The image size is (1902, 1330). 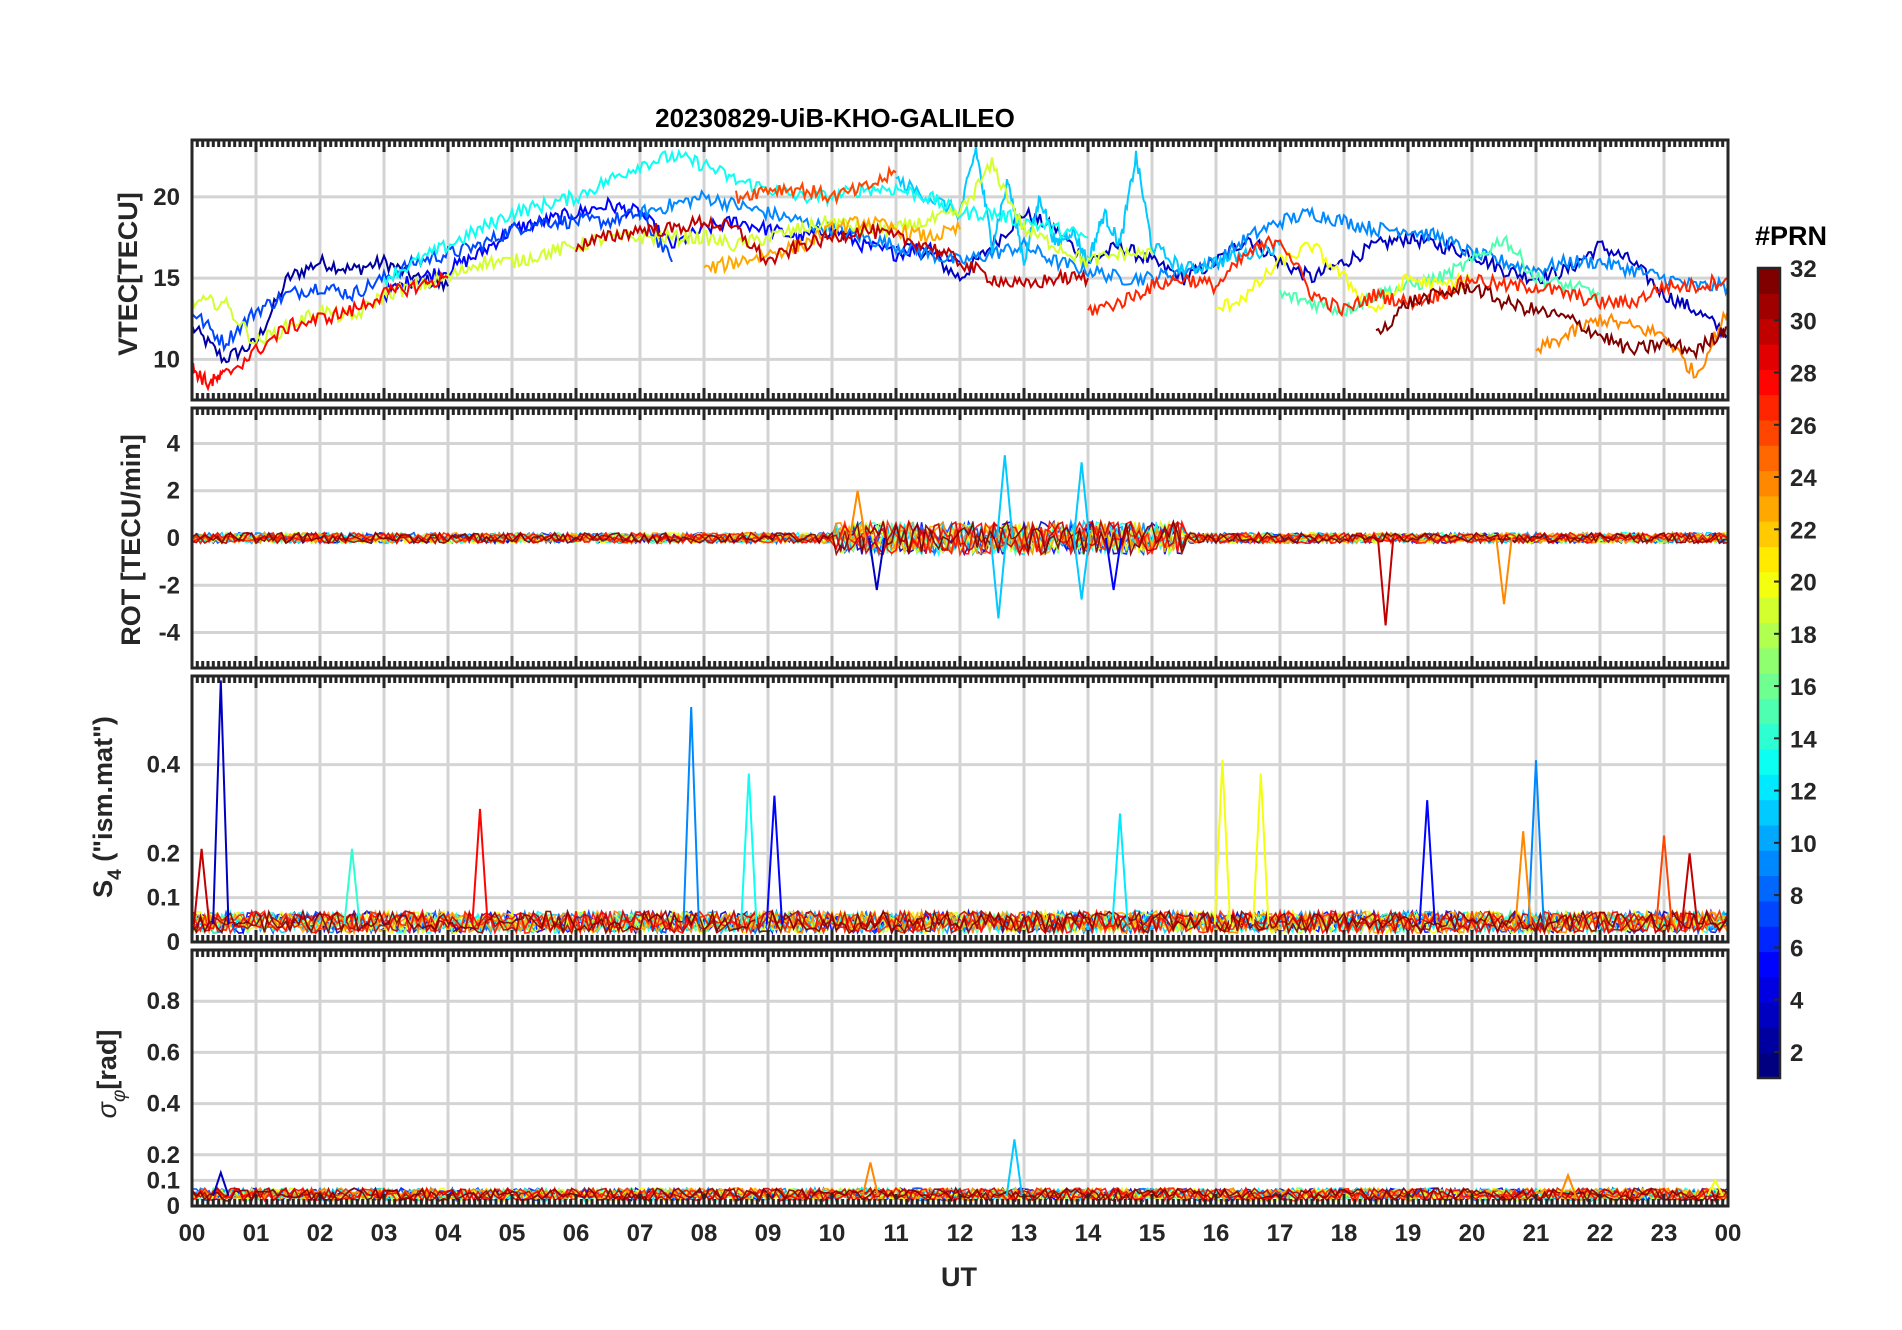 I want to click on data-layer, so click(x=960, y=540).